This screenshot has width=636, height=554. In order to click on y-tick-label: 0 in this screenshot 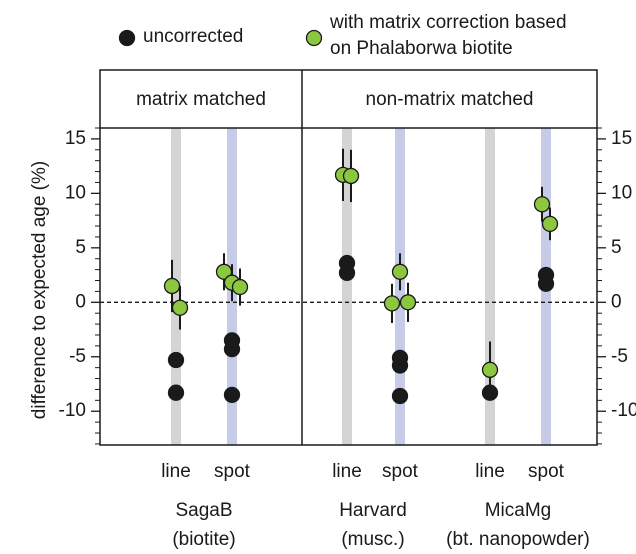, I will do `click(80, 301)`.